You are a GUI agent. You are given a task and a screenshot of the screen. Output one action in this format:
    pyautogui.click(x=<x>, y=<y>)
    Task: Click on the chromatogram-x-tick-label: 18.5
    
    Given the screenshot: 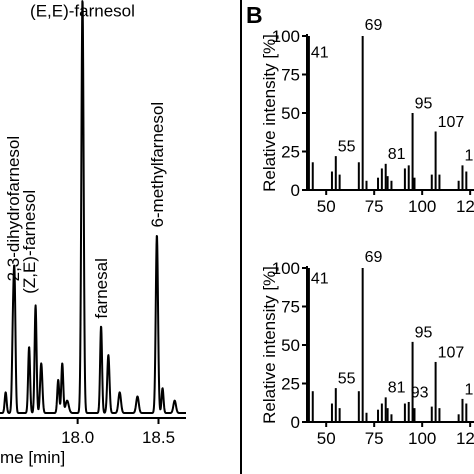 What is the action you would take?
    pyautogui.click(x=158, y=437)
    